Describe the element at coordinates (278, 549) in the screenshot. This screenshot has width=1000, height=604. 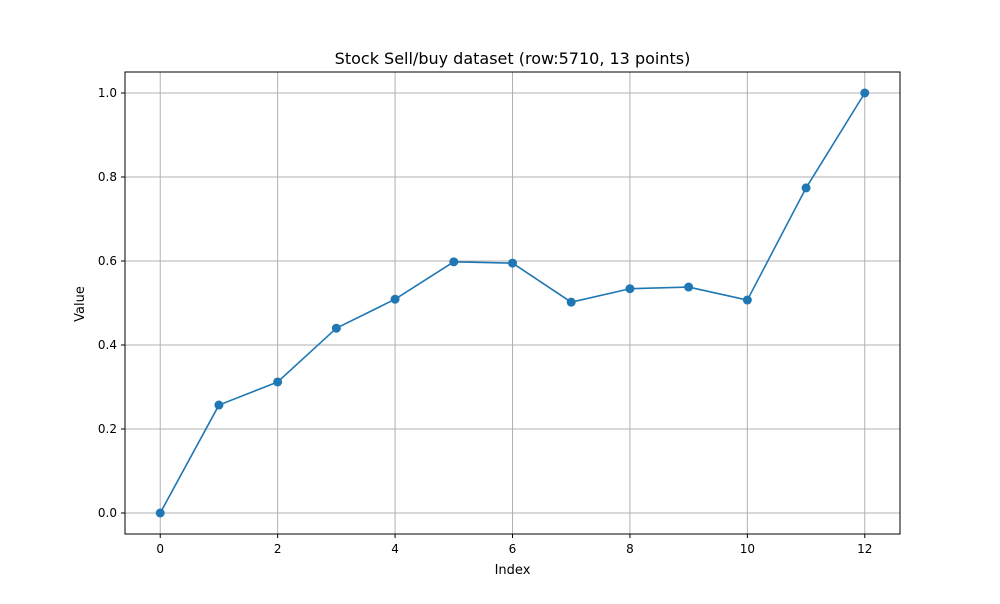
I see `x-tick-label: 2` at that location.